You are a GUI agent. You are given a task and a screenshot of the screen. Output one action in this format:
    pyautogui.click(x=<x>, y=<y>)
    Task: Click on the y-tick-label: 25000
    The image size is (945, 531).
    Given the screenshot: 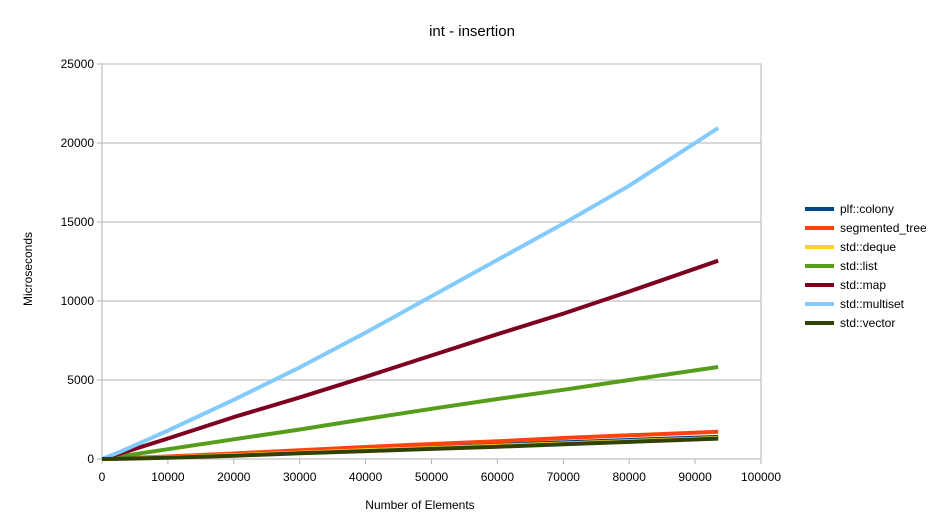 What is the action you would take?
    pyautogui.click(x=78, y=64)
    